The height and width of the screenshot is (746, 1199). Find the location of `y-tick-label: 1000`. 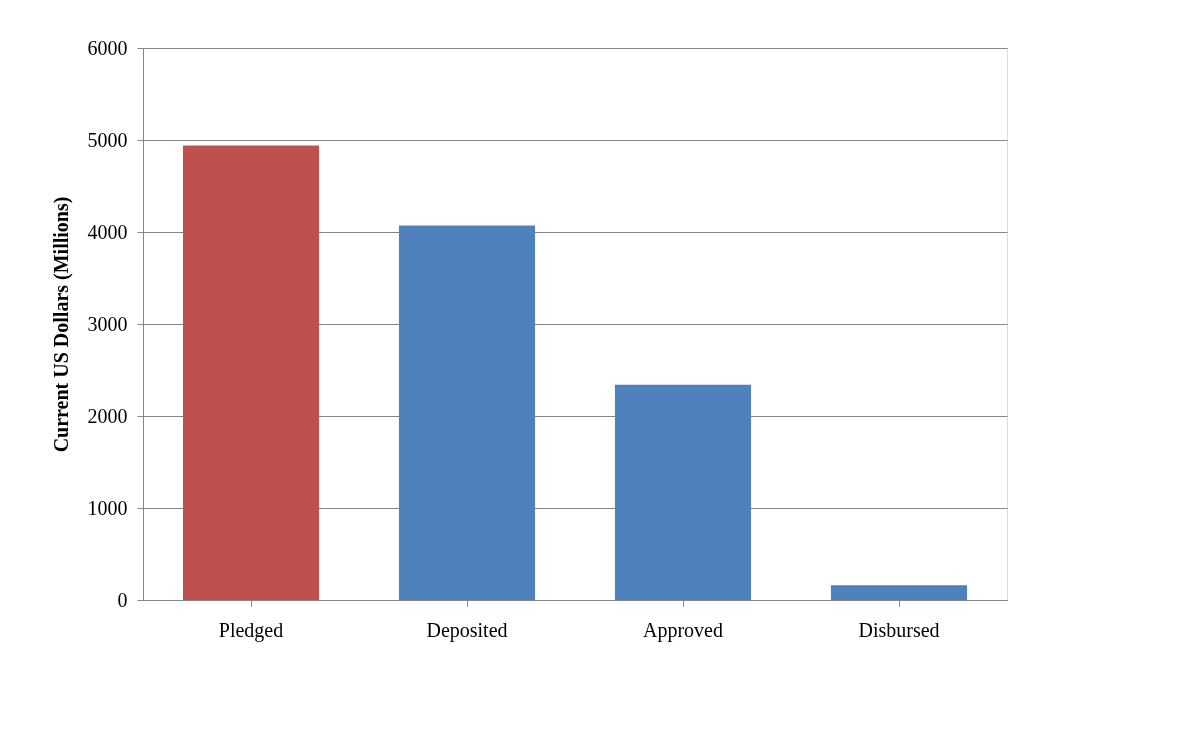

y-tick-label: 1000 is located at coordinates (107, 507).